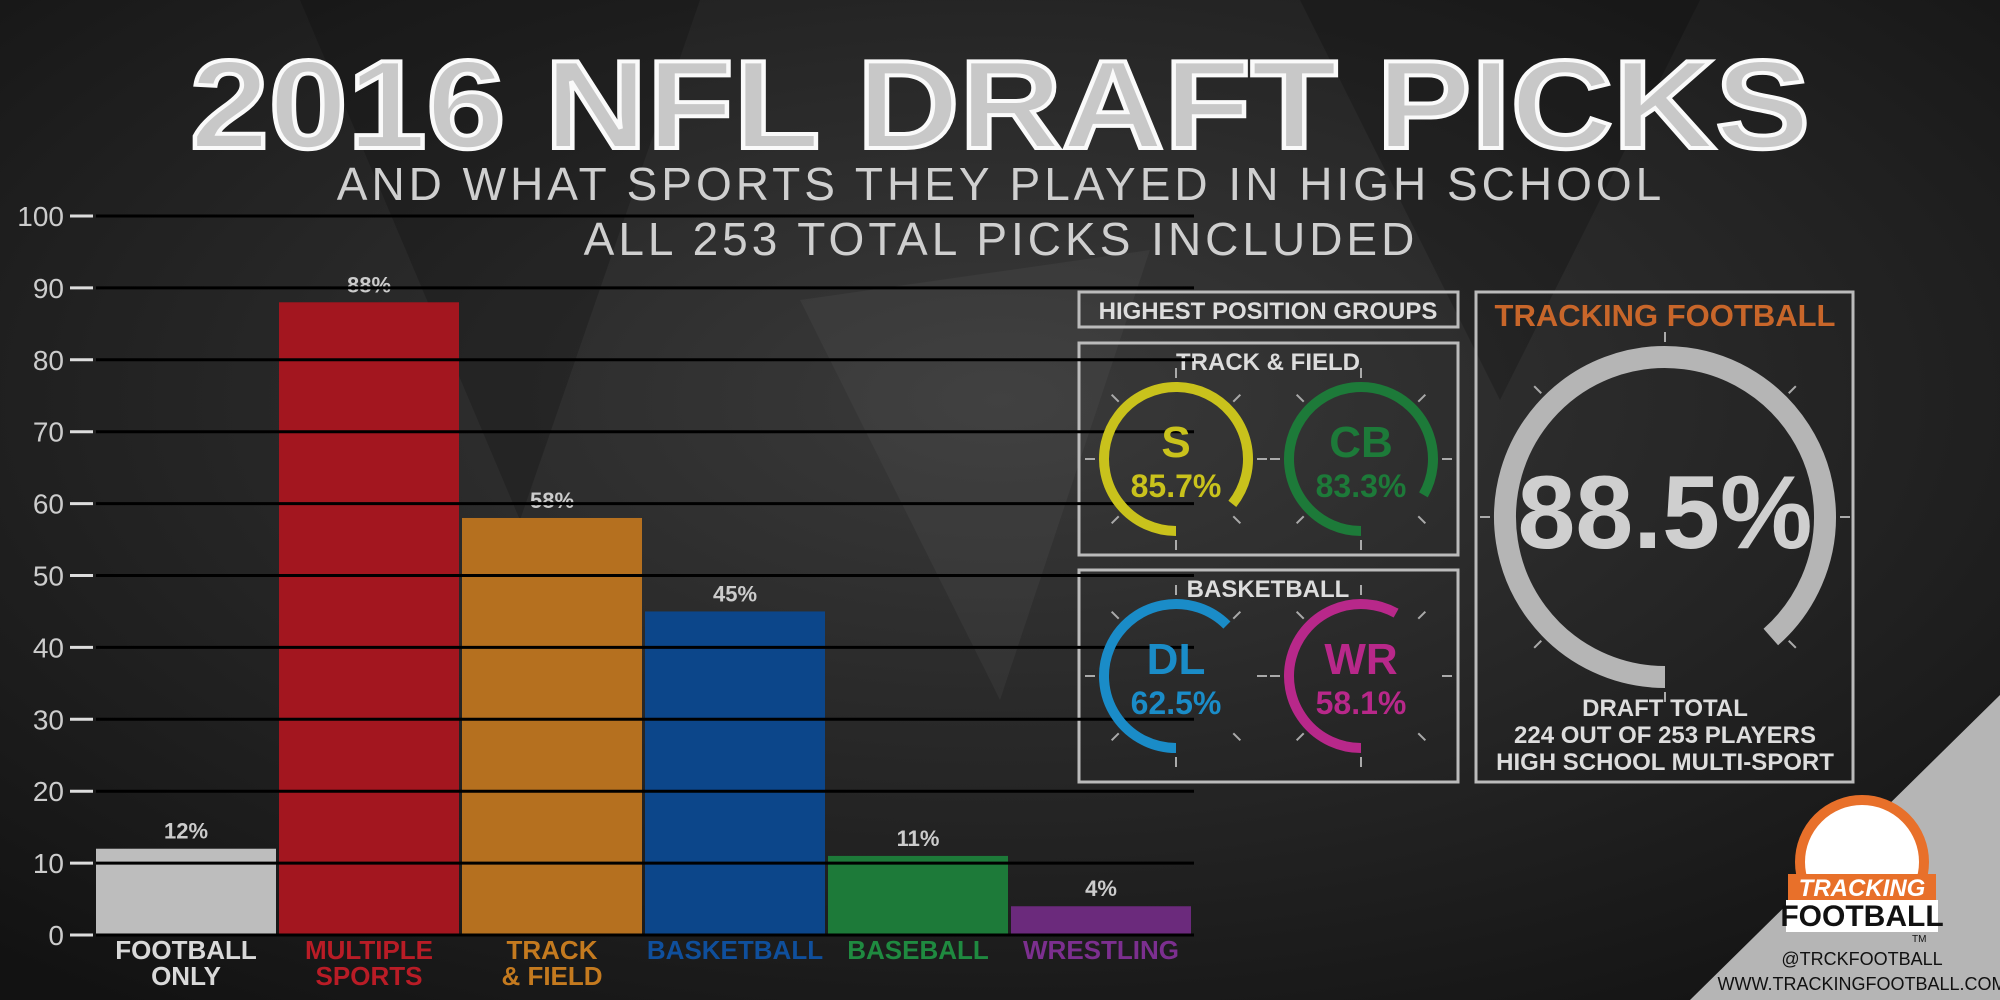 The width and height of the screenshot is (2000, 1000). Describe the element at coordinates (1101, 950) in the screenshot. I see `x-tick-label: WRESTLING` at that location.